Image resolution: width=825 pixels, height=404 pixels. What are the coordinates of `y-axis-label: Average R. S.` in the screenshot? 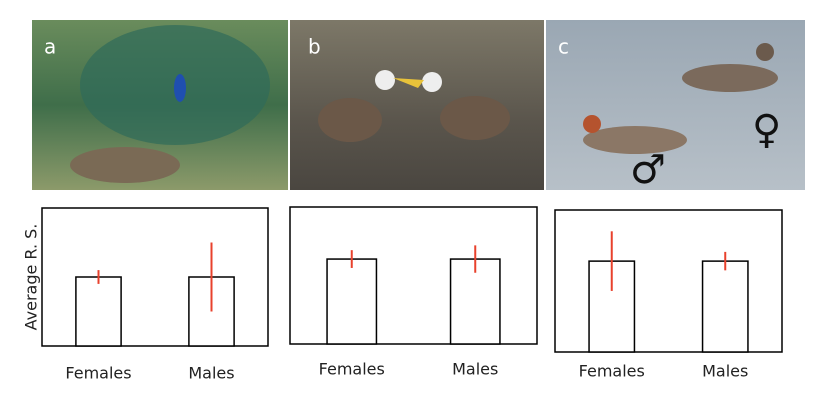 It's located at (31, 277).